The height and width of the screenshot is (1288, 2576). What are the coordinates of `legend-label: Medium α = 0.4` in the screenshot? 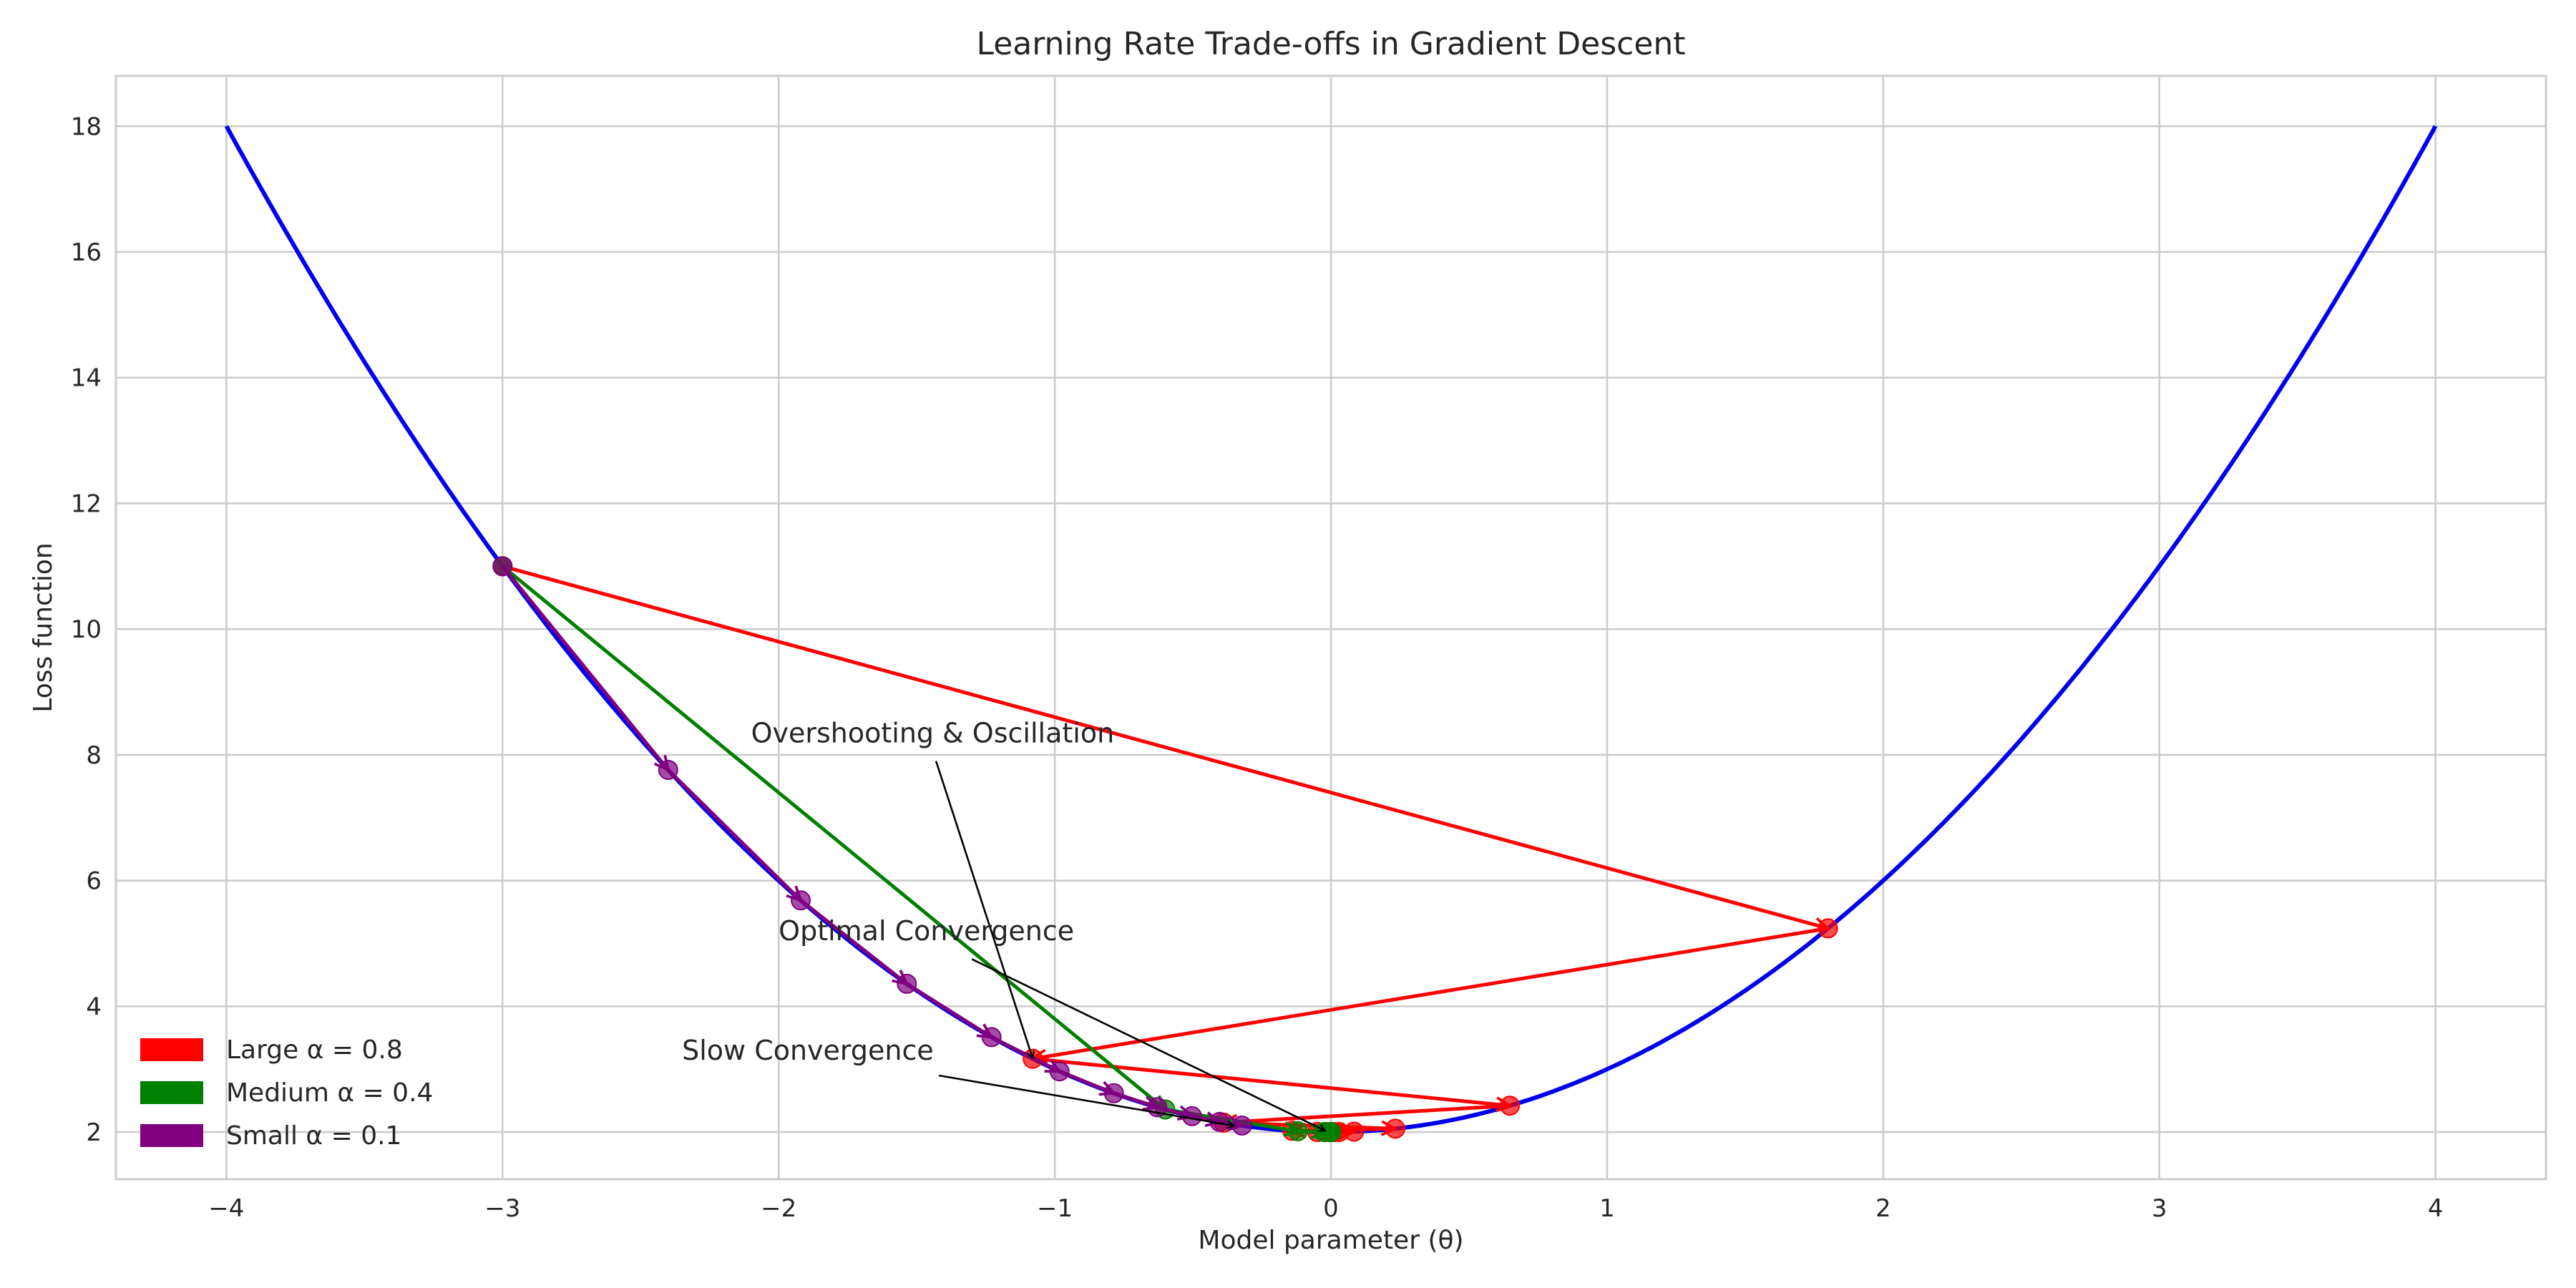 It's located at (329, 1093).